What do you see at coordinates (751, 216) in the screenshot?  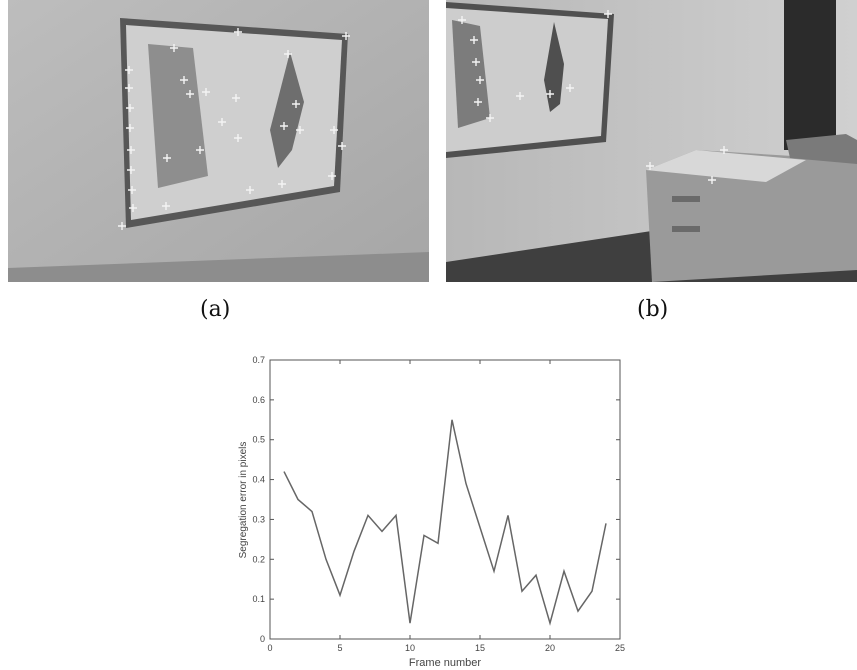 I see `copier-body` at bounding box center [751, 216].